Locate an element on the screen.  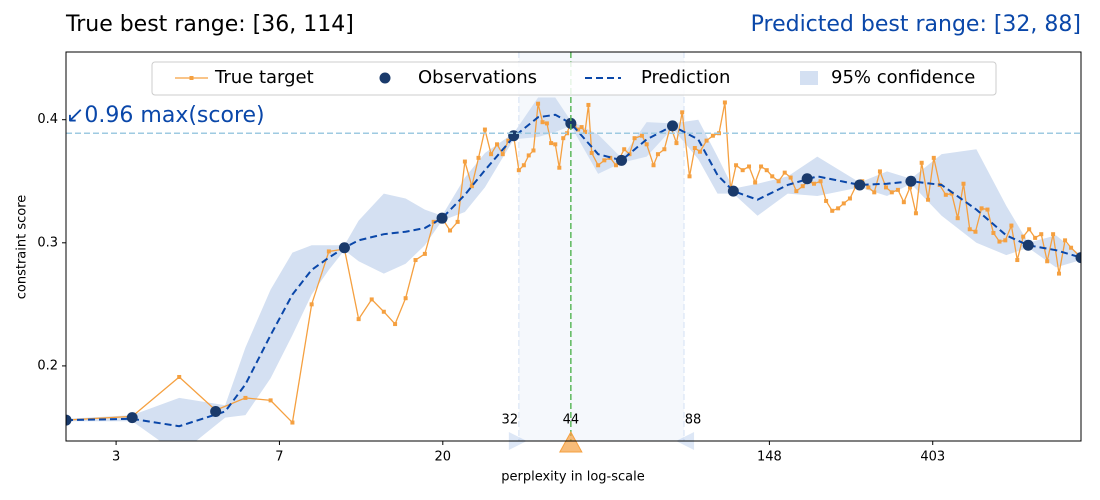
legend-box is located at coordinates (574, 78).